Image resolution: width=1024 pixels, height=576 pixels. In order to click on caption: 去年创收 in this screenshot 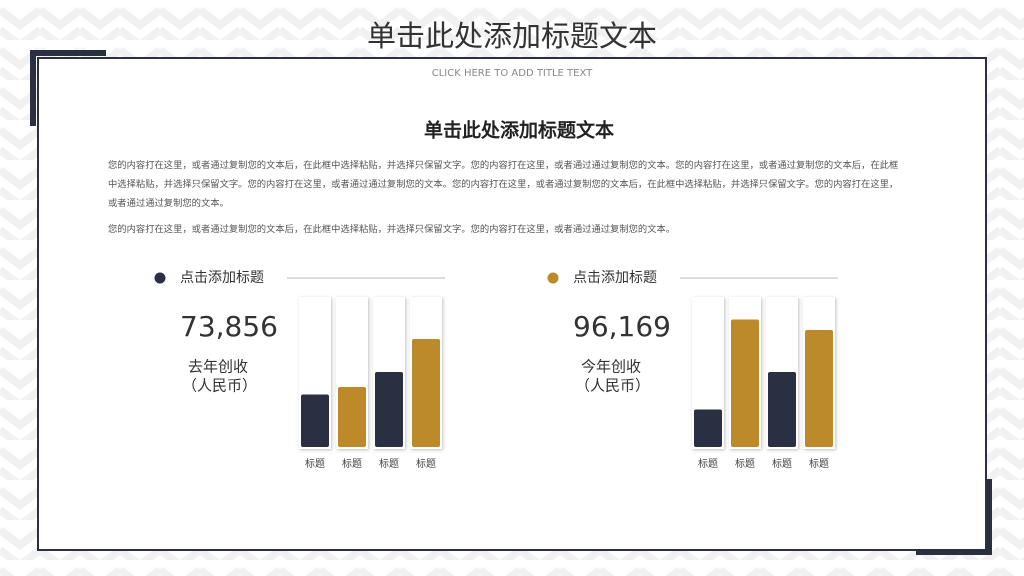, I will do `click(218, 367)`.